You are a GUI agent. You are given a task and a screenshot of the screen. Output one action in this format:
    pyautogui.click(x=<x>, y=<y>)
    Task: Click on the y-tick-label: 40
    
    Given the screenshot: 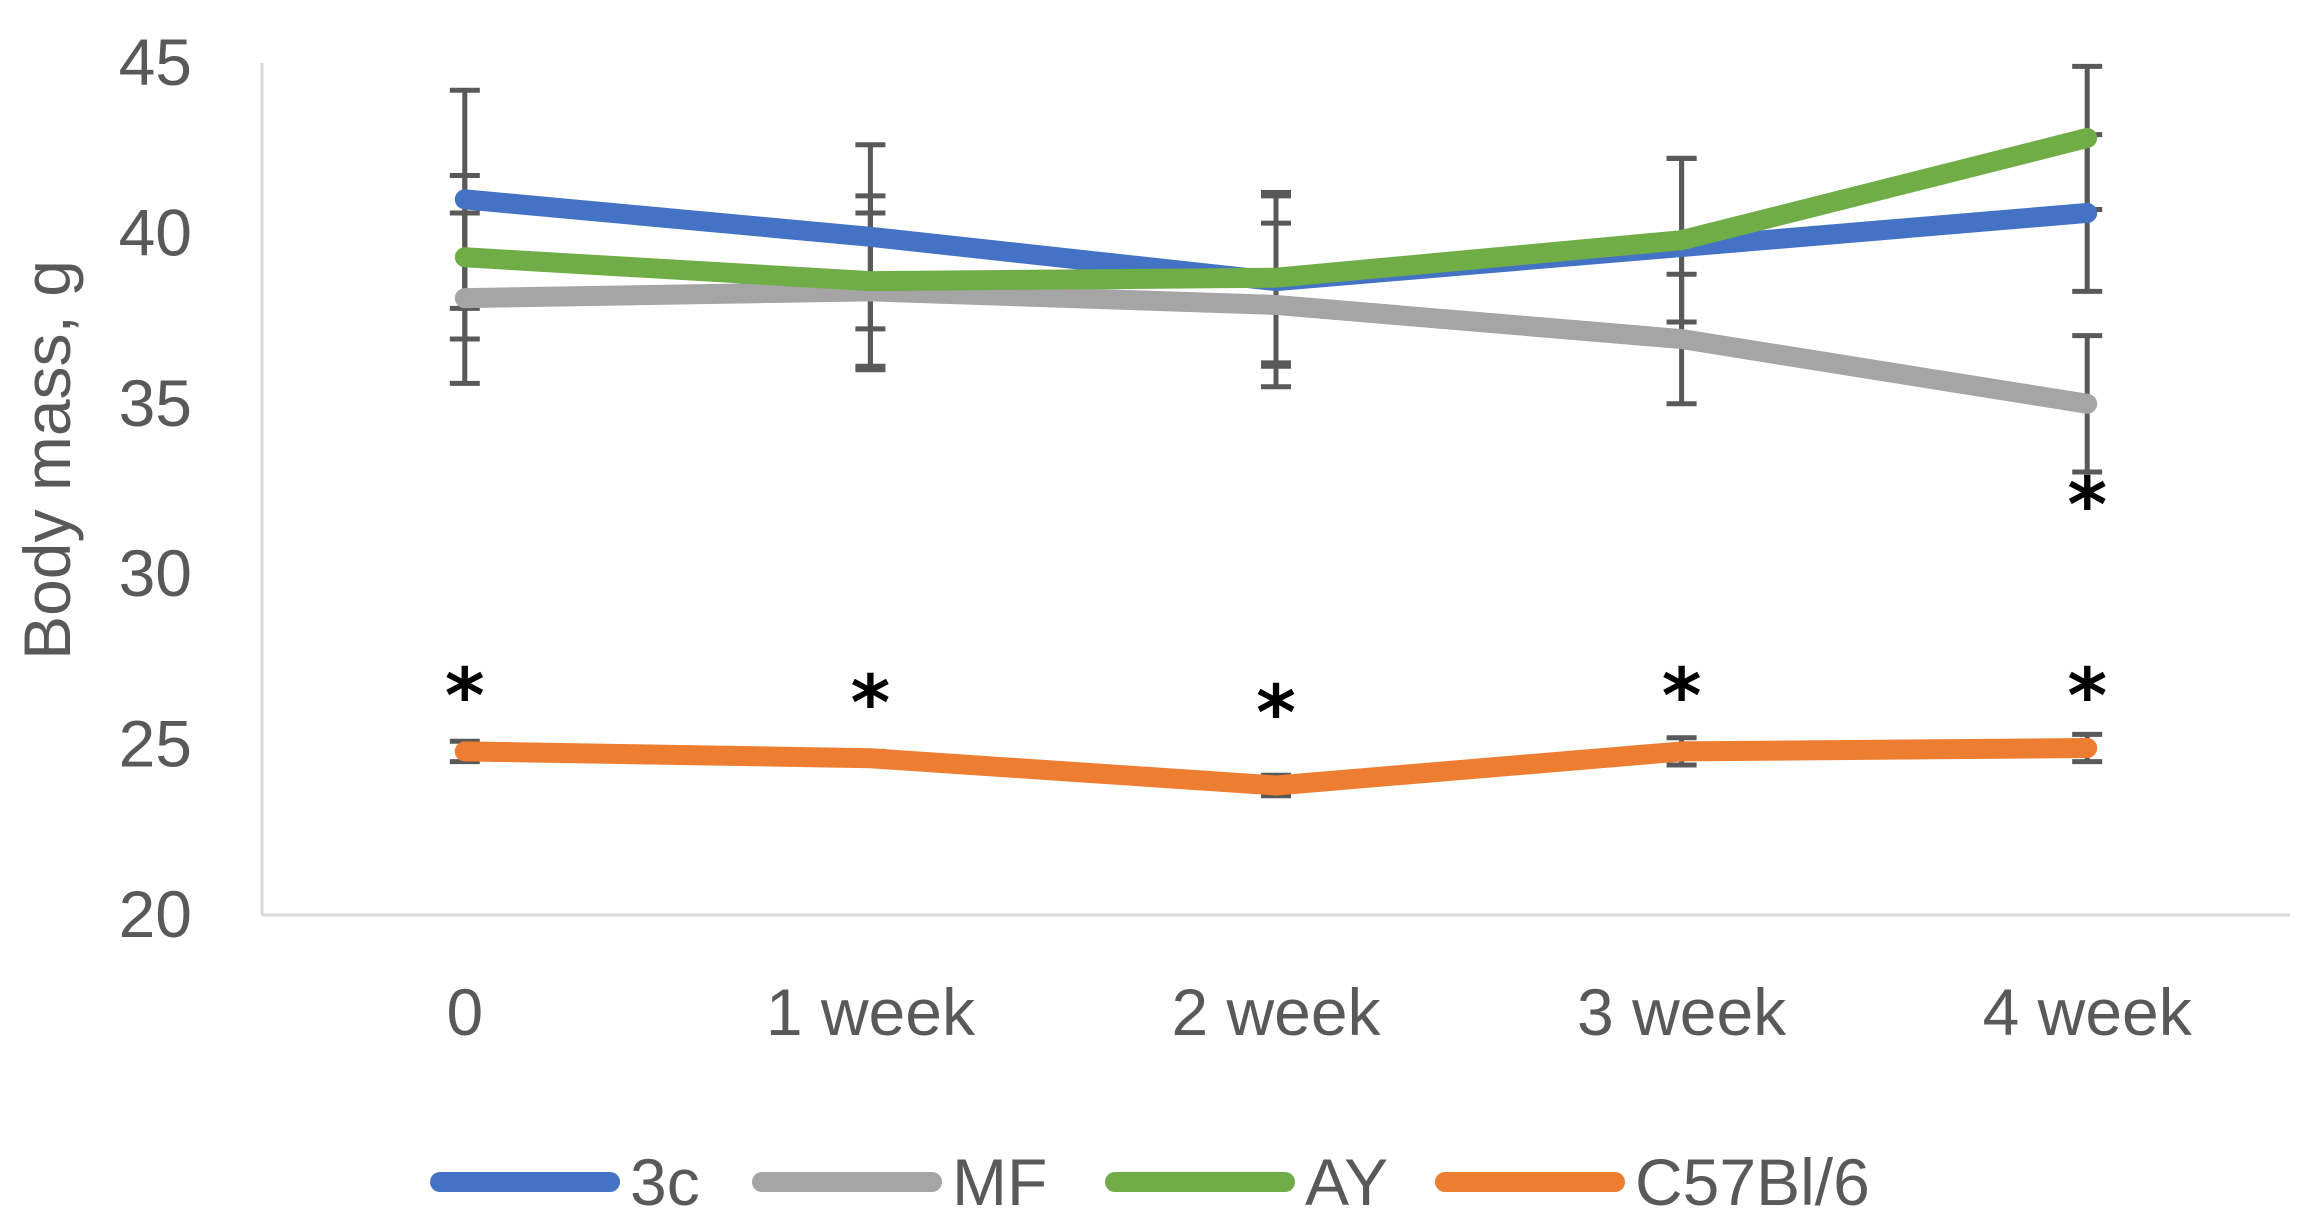 What is the action you would take?
    pyautogui.click(x=155, y=232)
    